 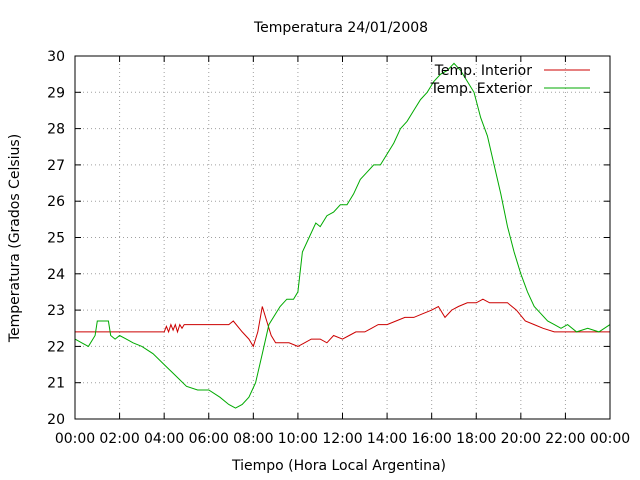 What do you see at coordinates (521, 439) in the screenshot?
I see `x-tick-label: 20:00` at bounding box center [521, 439].